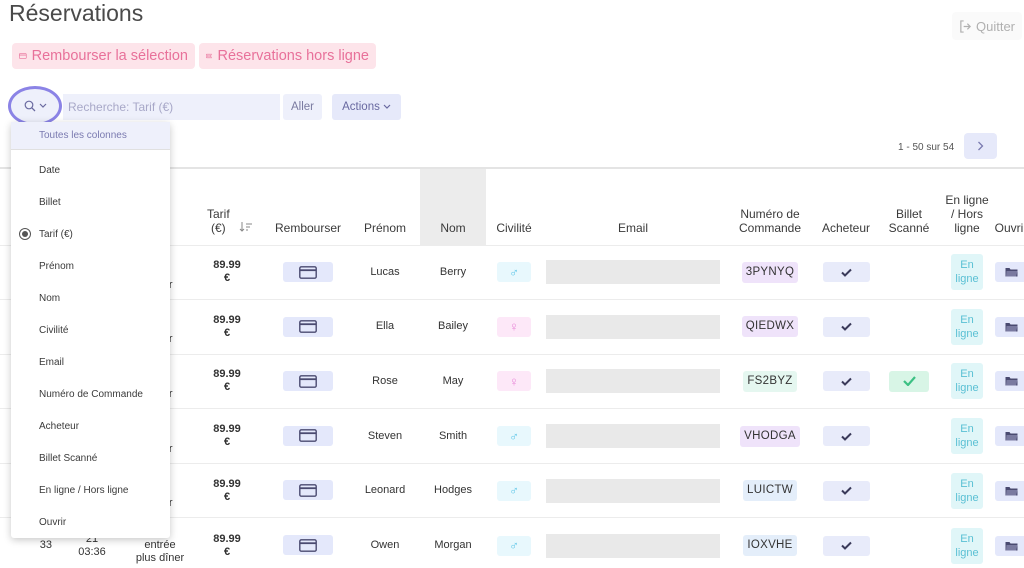  I want to click on menu-item-column: Ouvrir, so click(53, 522).